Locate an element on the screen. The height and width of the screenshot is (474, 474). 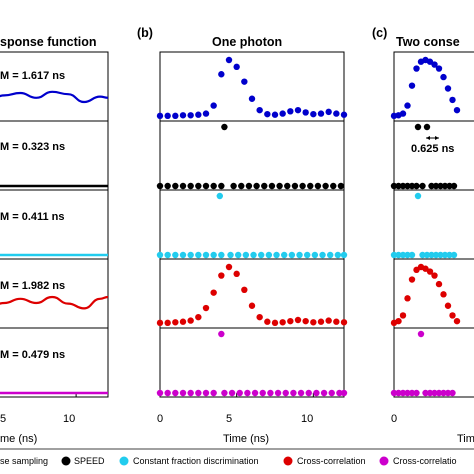
event-point-panel1-row4 is located at coordinates (221, 334).